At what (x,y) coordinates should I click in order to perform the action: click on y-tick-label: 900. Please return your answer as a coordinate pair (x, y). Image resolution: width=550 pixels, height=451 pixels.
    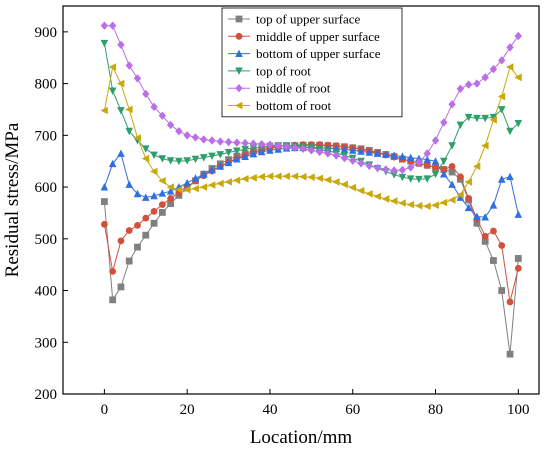
    Looking at the image, I should click on (46, 33).